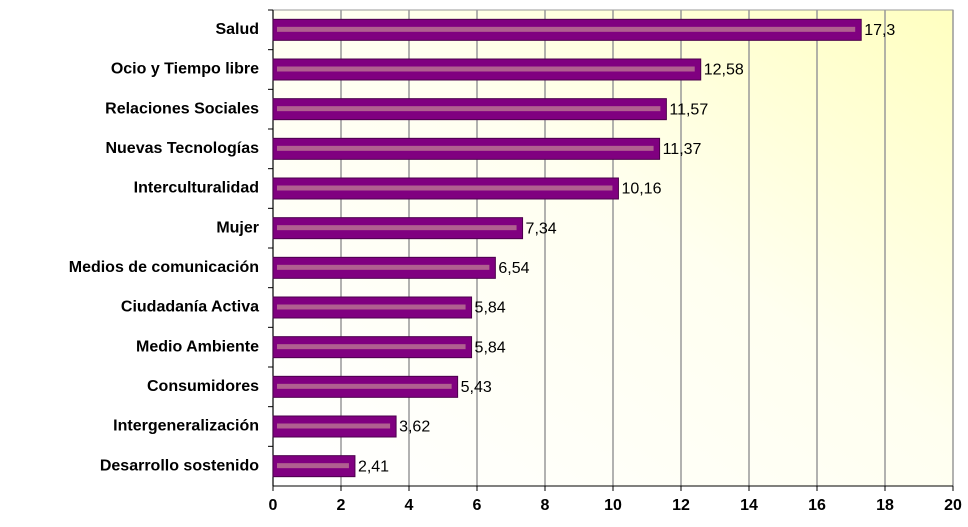  Describe the element at coordinates (477, 505) in the screenshot. I see `x-tick-label: 6` at that location.